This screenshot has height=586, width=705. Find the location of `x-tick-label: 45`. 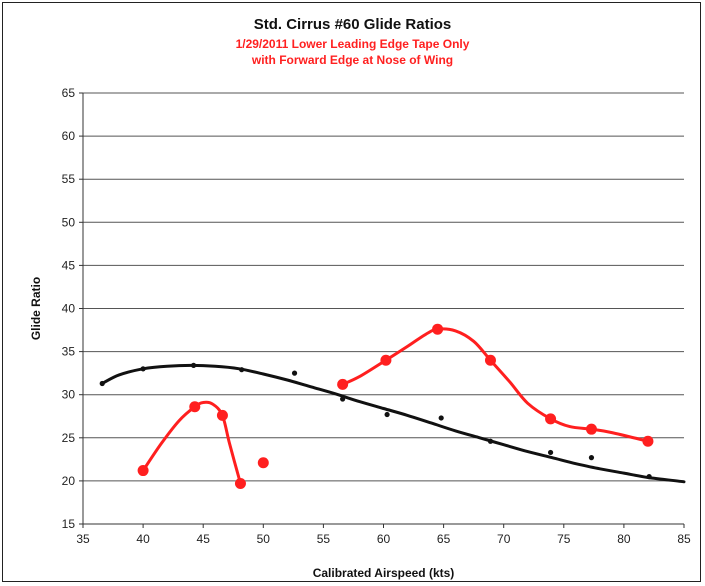

x-tick-label: 45 is located at coordinates (204, 539).